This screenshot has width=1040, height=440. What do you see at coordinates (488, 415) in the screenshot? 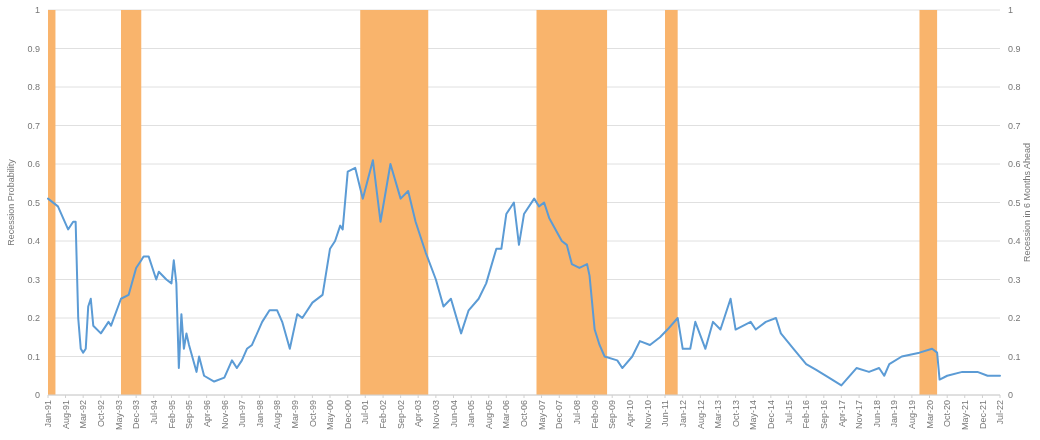
I see `x-tick-label: Aug-05` at bounding box center [488, 415].